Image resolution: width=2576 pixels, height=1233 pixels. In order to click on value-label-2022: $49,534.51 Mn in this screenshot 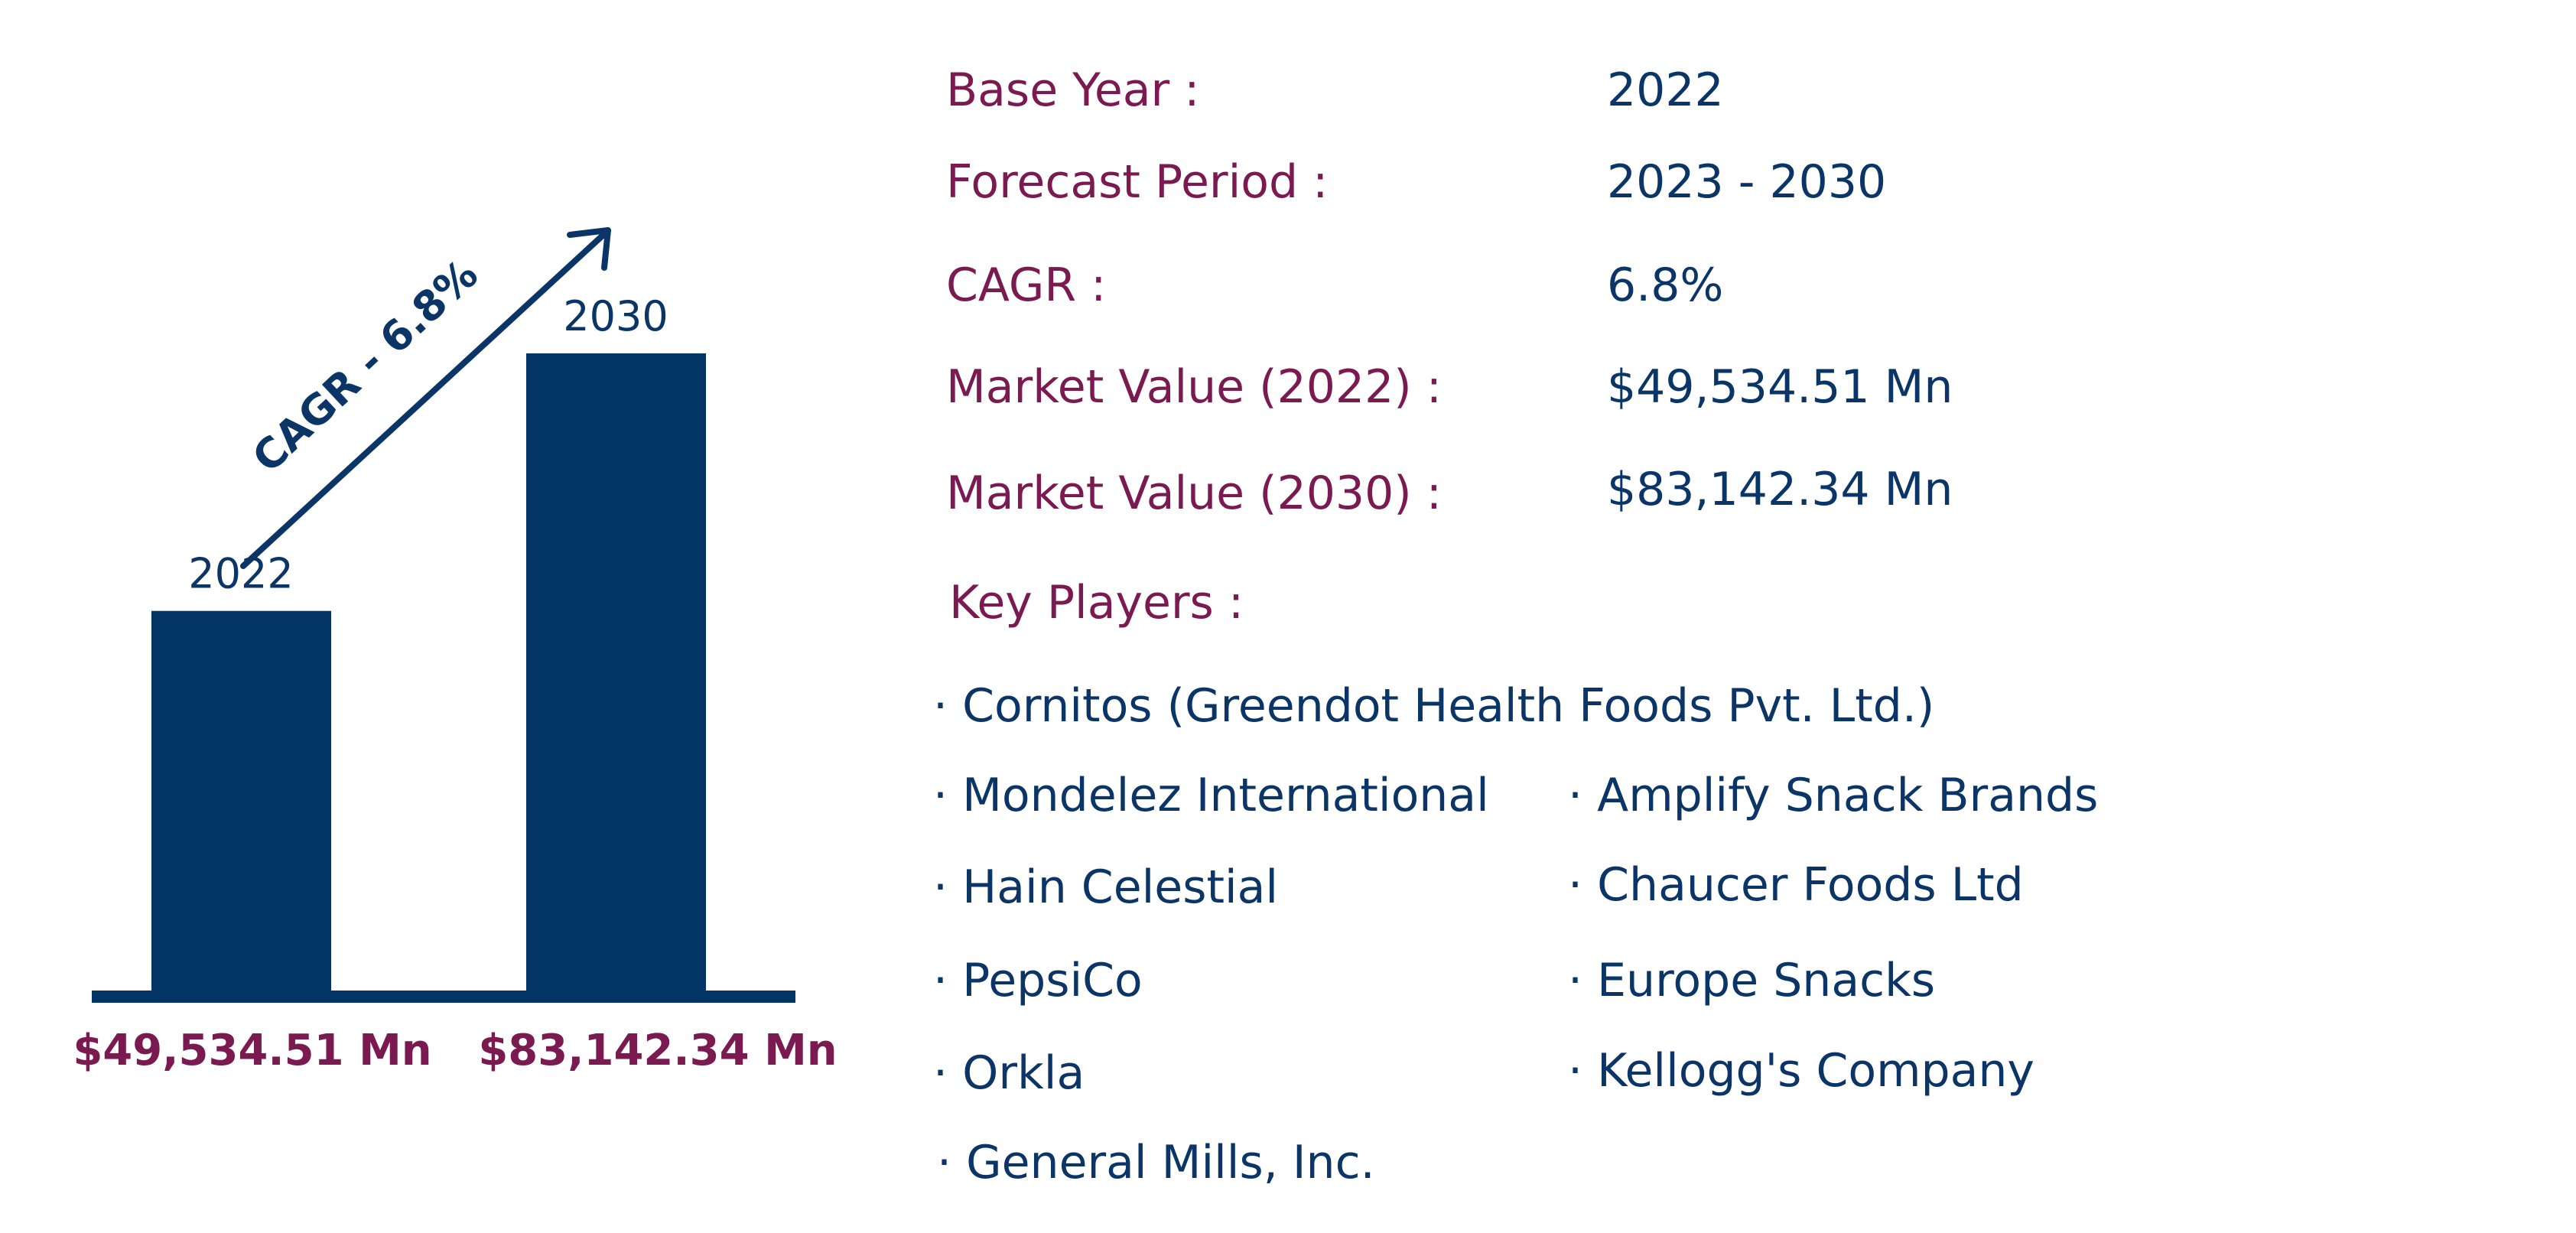, I will do `click(252, 1051)`.